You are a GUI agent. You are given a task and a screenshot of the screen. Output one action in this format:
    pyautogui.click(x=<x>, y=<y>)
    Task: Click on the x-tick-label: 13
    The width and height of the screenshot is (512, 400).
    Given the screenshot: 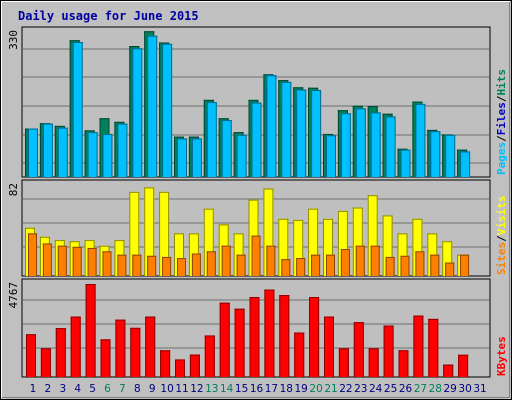 What is the action you would take?
    pyautogui.click(x=211, y=389)
    